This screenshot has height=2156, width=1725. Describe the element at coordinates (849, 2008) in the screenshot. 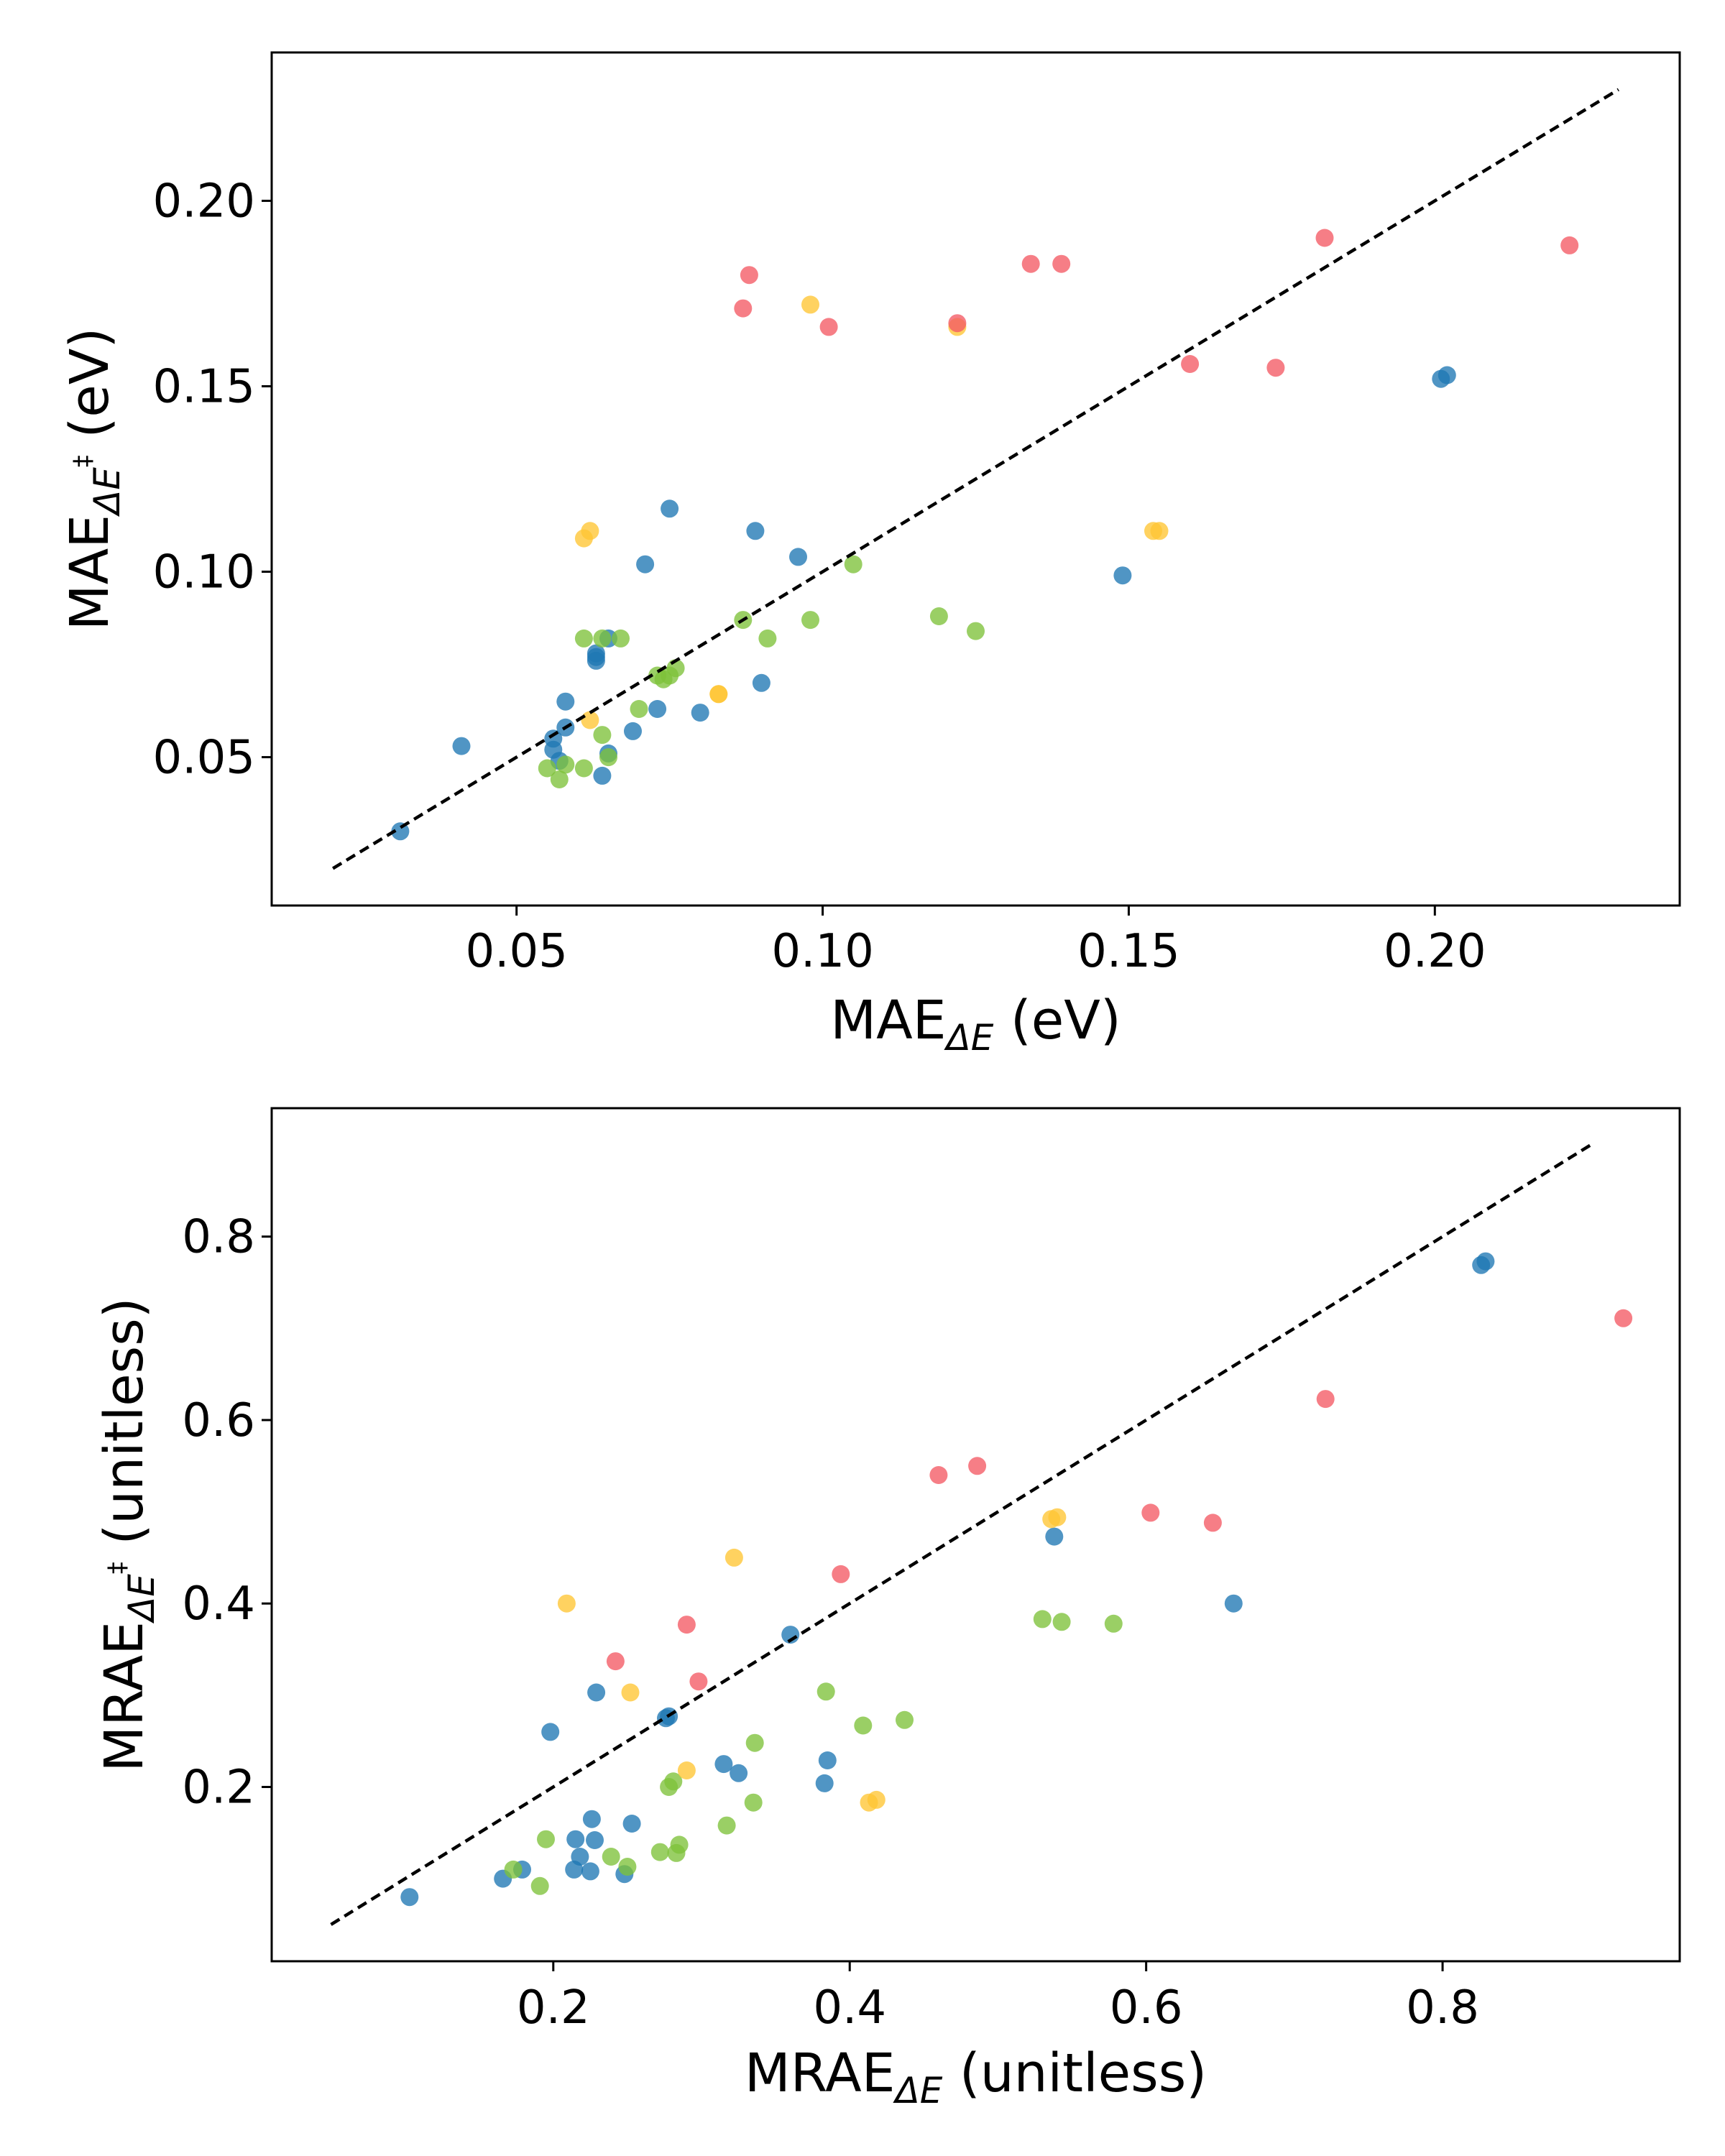

I see `x-tick-label: 0.4` at that location.